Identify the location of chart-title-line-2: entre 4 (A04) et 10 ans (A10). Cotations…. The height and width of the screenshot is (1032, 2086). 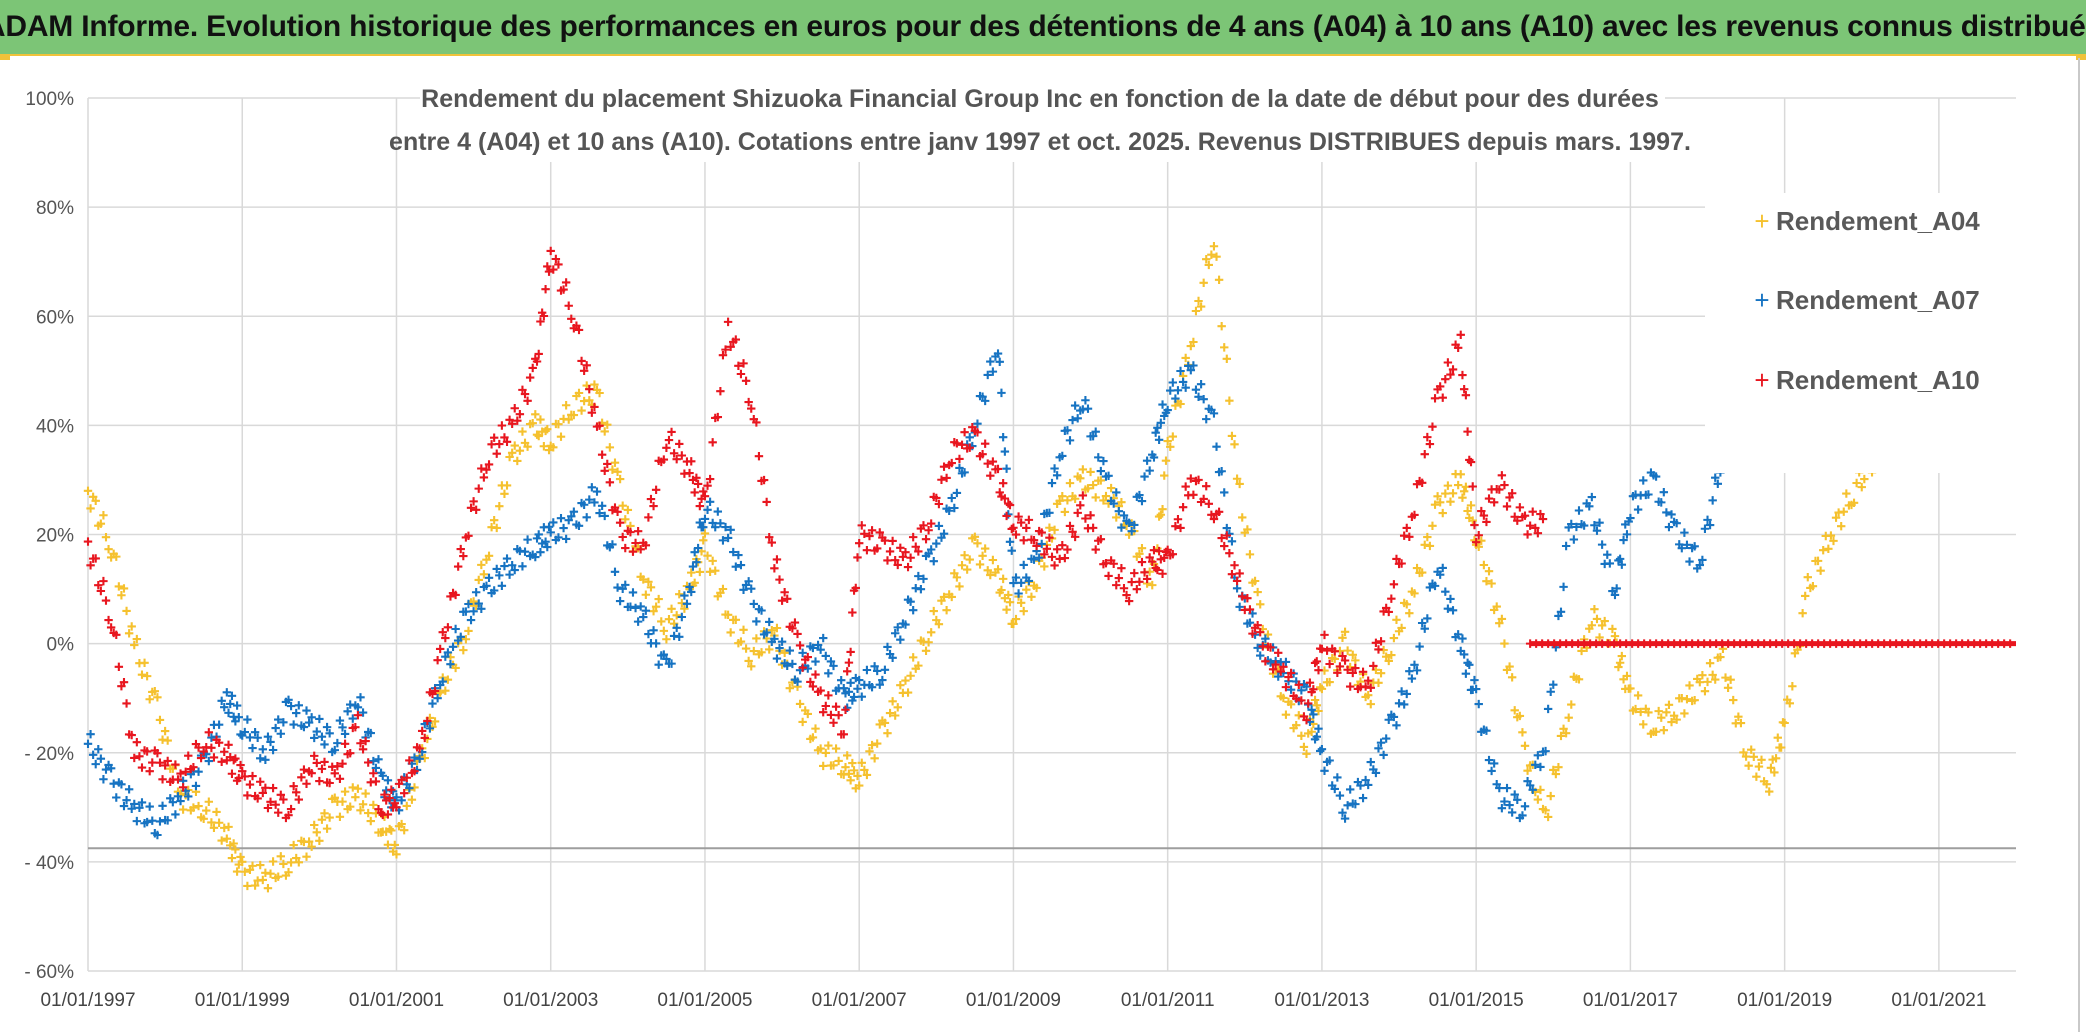
(1040, 142).